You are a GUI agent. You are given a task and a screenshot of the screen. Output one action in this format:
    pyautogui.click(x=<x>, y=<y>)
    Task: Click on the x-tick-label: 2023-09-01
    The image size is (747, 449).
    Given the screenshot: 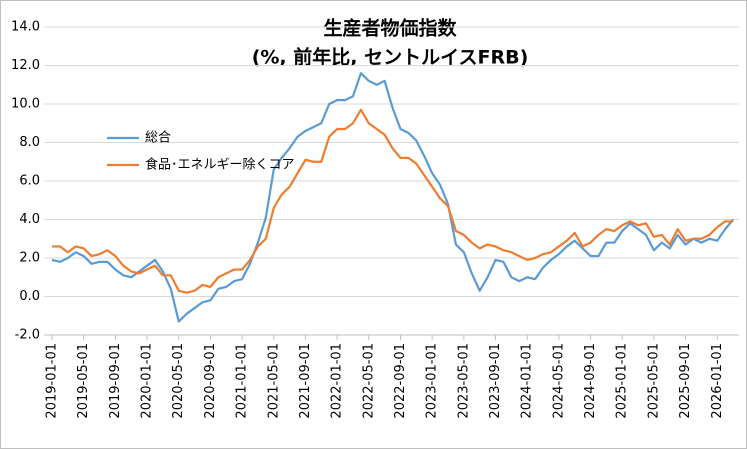 What is the action you would take?
    pyautogui.click(x=495, y=381)
    